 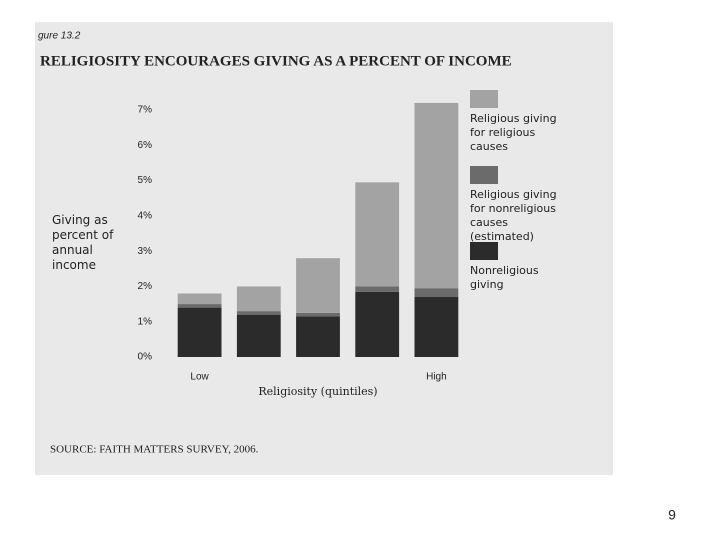 What do you see at coordinates (145, 110) in the screenshot?
I see `y-tick-label: 7%` at bounding box center [145, 110].